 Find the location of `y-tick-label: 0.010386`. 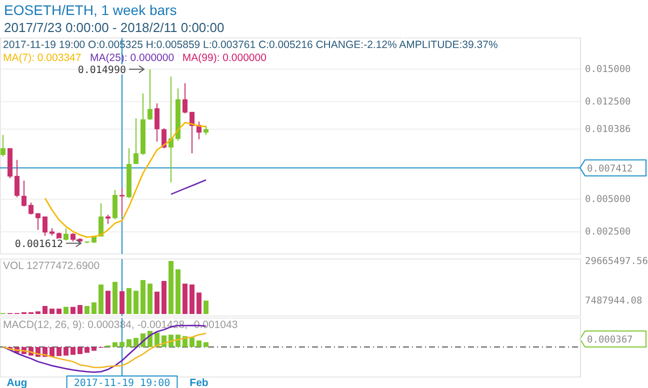

y-tick-label: 0.010386 is located at coordinates (608, 130).